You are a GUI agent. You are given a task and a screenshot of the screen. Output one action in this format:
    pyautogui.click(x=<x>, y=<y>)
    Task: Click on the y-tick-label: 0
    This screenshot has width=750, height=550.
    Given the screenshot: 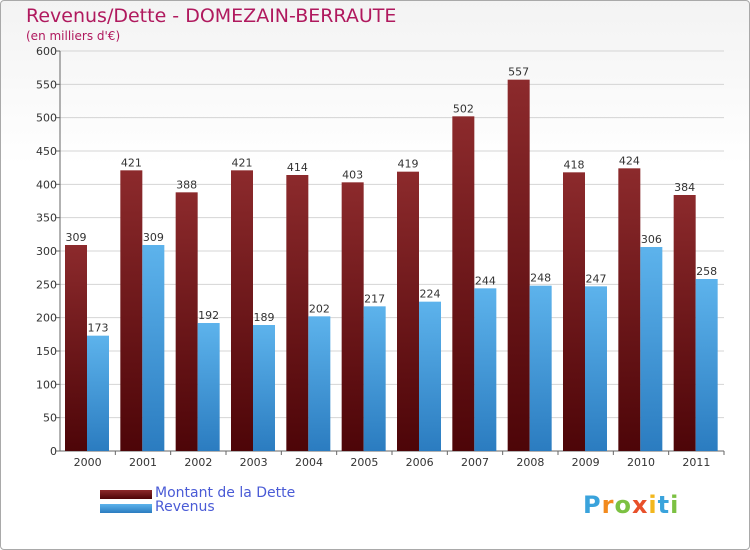 What is the action you would take?
    pyautogui.click(x=53, y=451)
    